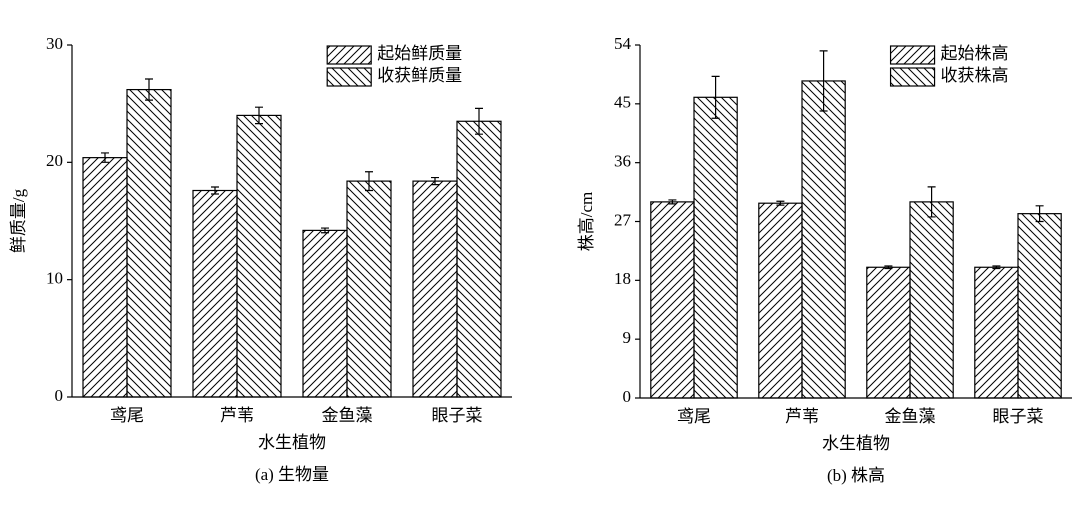  Describe the element at coordinates (419, 75) in the screenshot. I see `legend-label: 收获鲜质量` at that location.